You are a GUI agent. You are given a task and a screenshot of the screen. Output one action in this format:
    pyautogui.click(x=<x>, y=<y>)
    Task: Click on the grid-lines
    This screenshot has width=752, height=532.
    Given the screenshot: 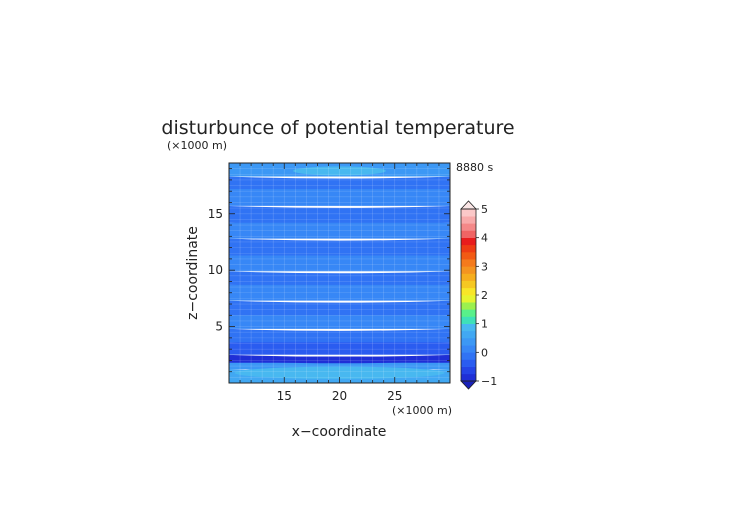 What is the action you would take?
    pyautogui.click(x=339, y=273)
    